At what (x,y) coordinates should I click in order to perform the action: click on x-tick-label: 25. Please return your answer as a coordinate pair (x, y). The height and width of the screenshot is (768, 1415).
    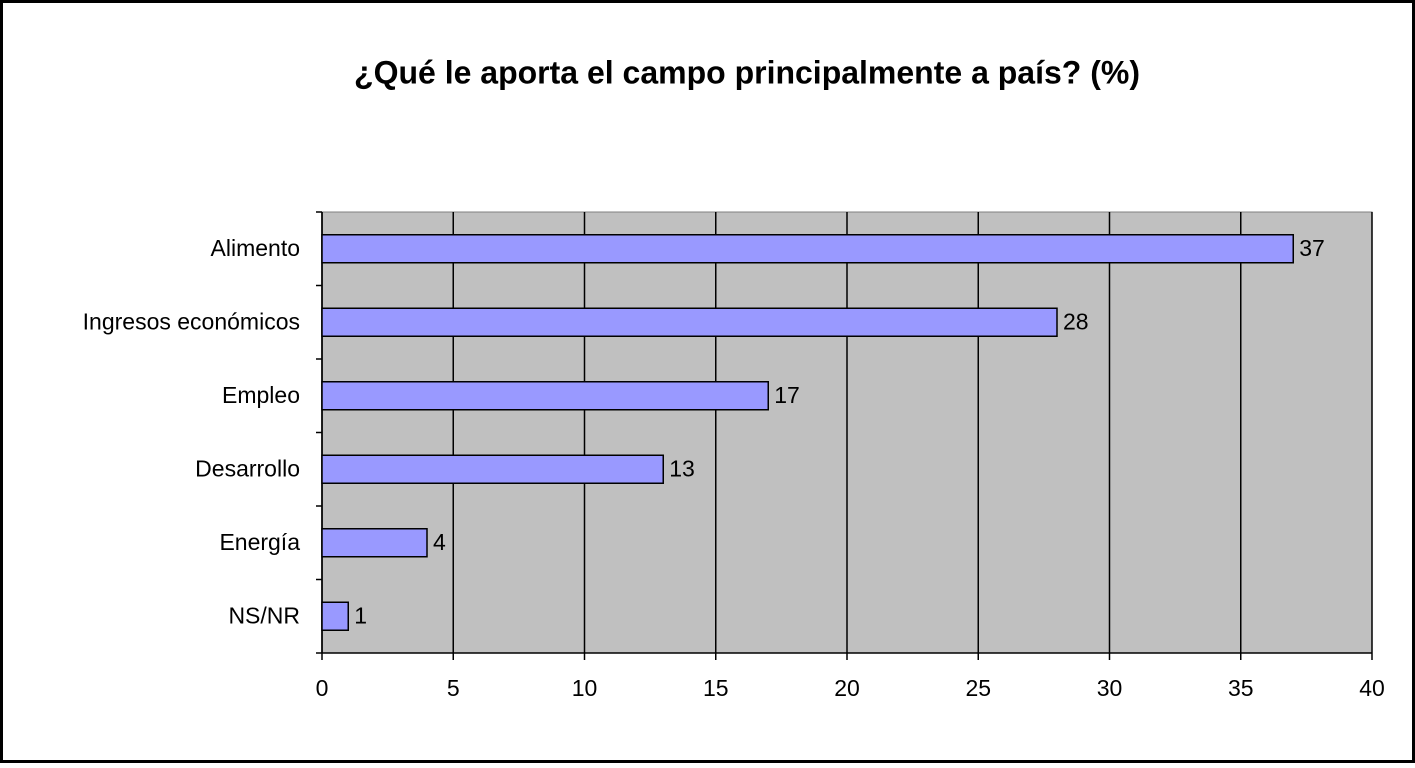
    Looking at the image, I should click on (978, 688).